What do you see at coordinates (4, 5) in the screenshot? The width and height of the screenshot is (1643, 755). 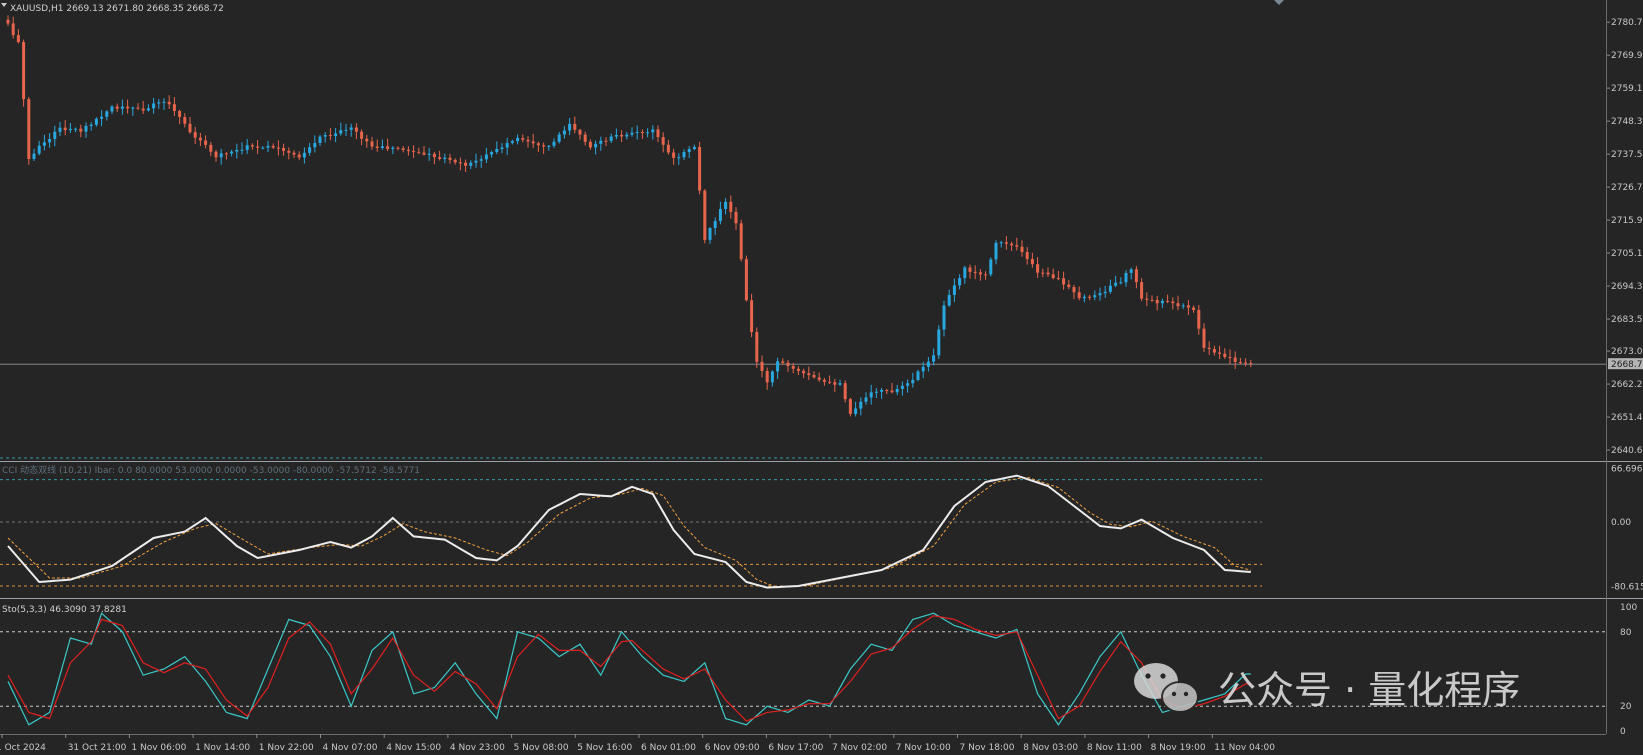 I see `menu-triangle-icon` at bounding box center [4, 5].